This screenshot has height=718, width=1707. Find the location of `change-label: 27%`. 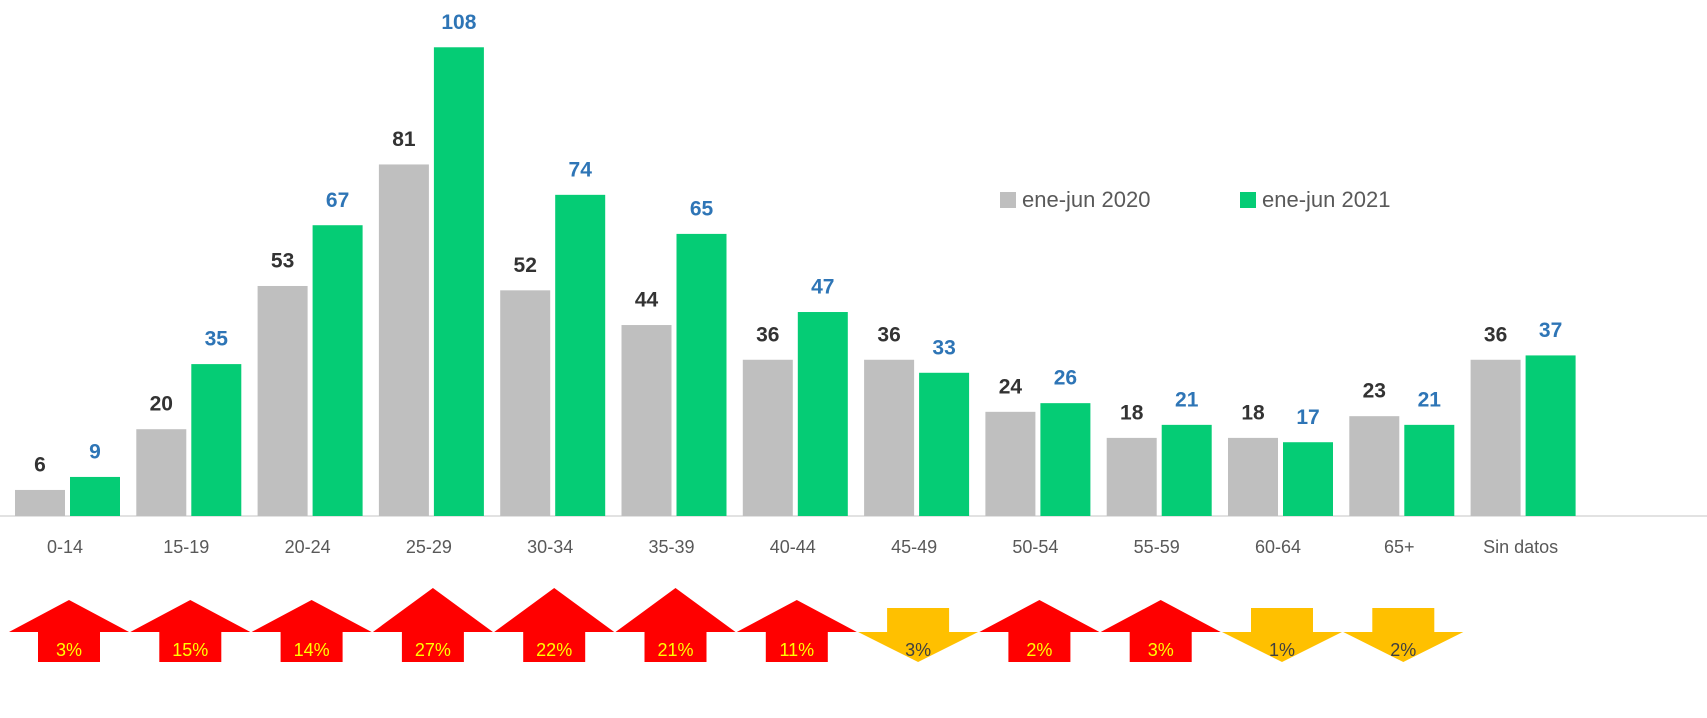

change-label: 27% is located at coordinates (433, 650).